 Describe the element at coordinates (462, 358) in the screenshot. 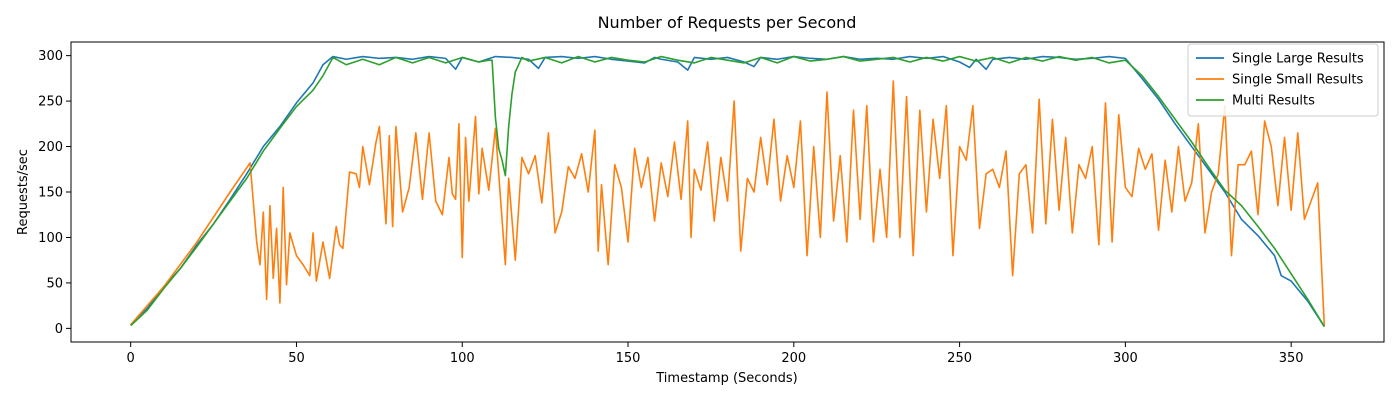

I see `x-tick-label: 100` at that location.